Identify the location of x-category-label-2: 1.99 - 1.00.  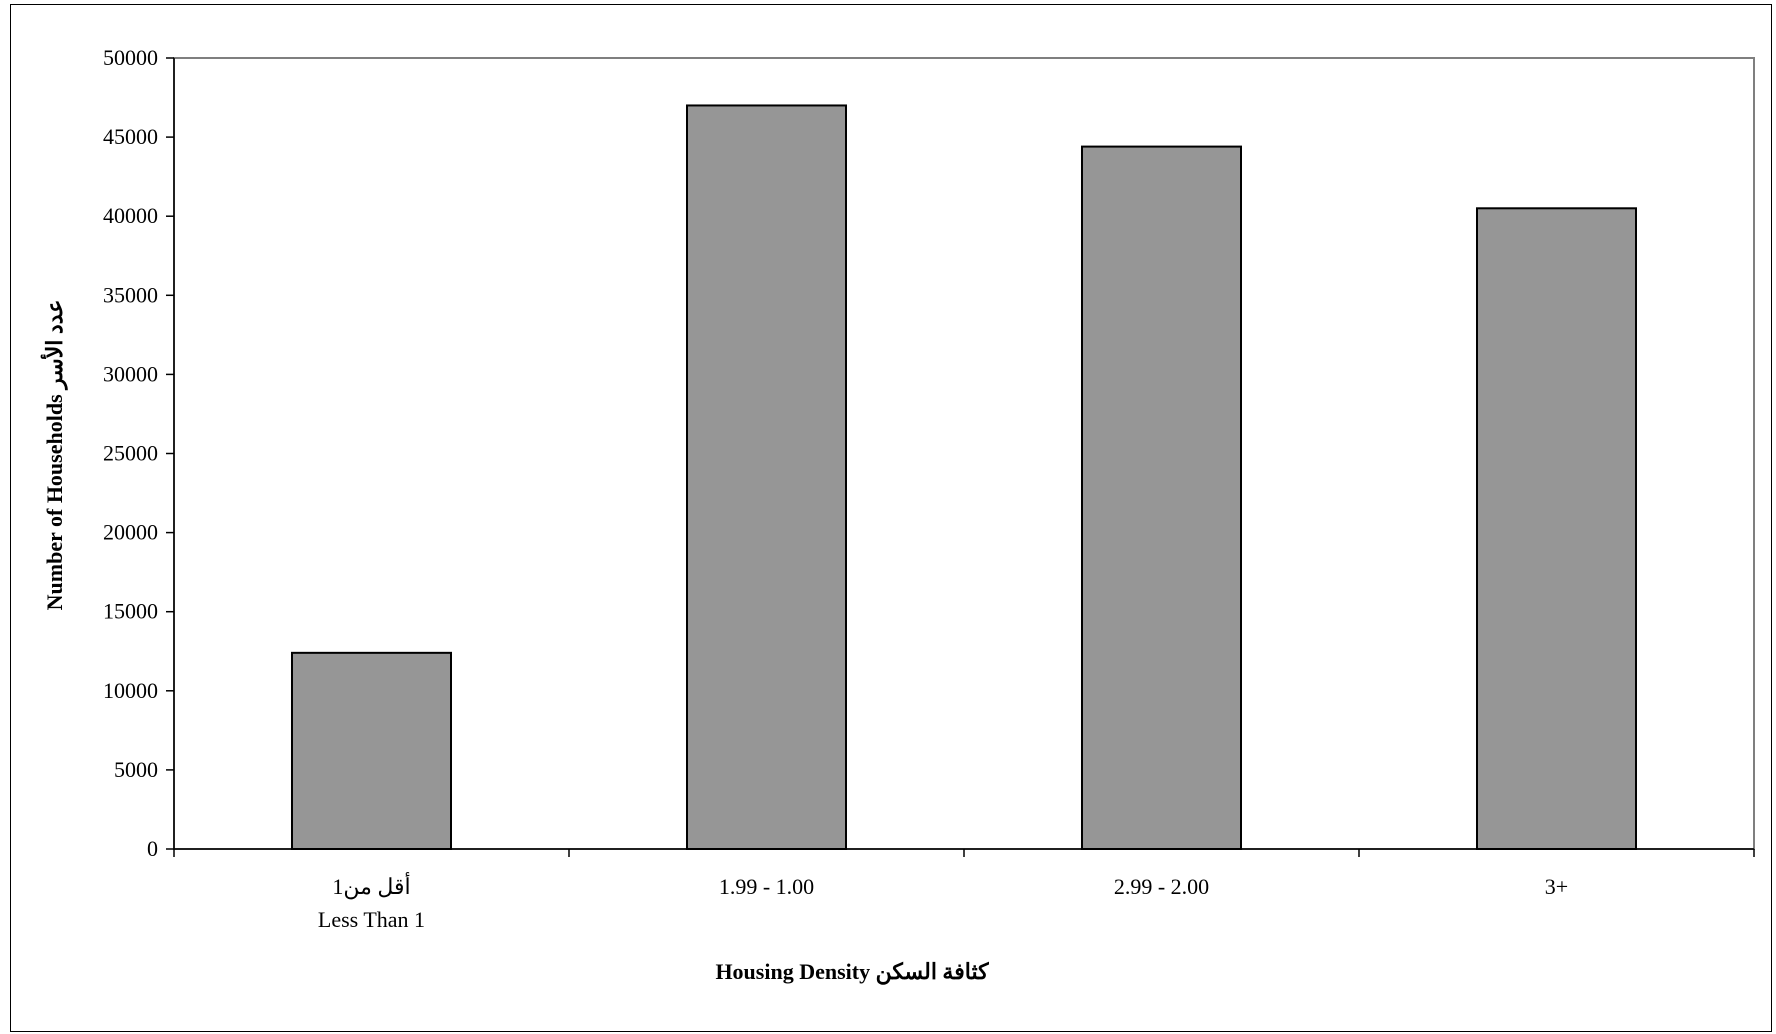
(766, 886).